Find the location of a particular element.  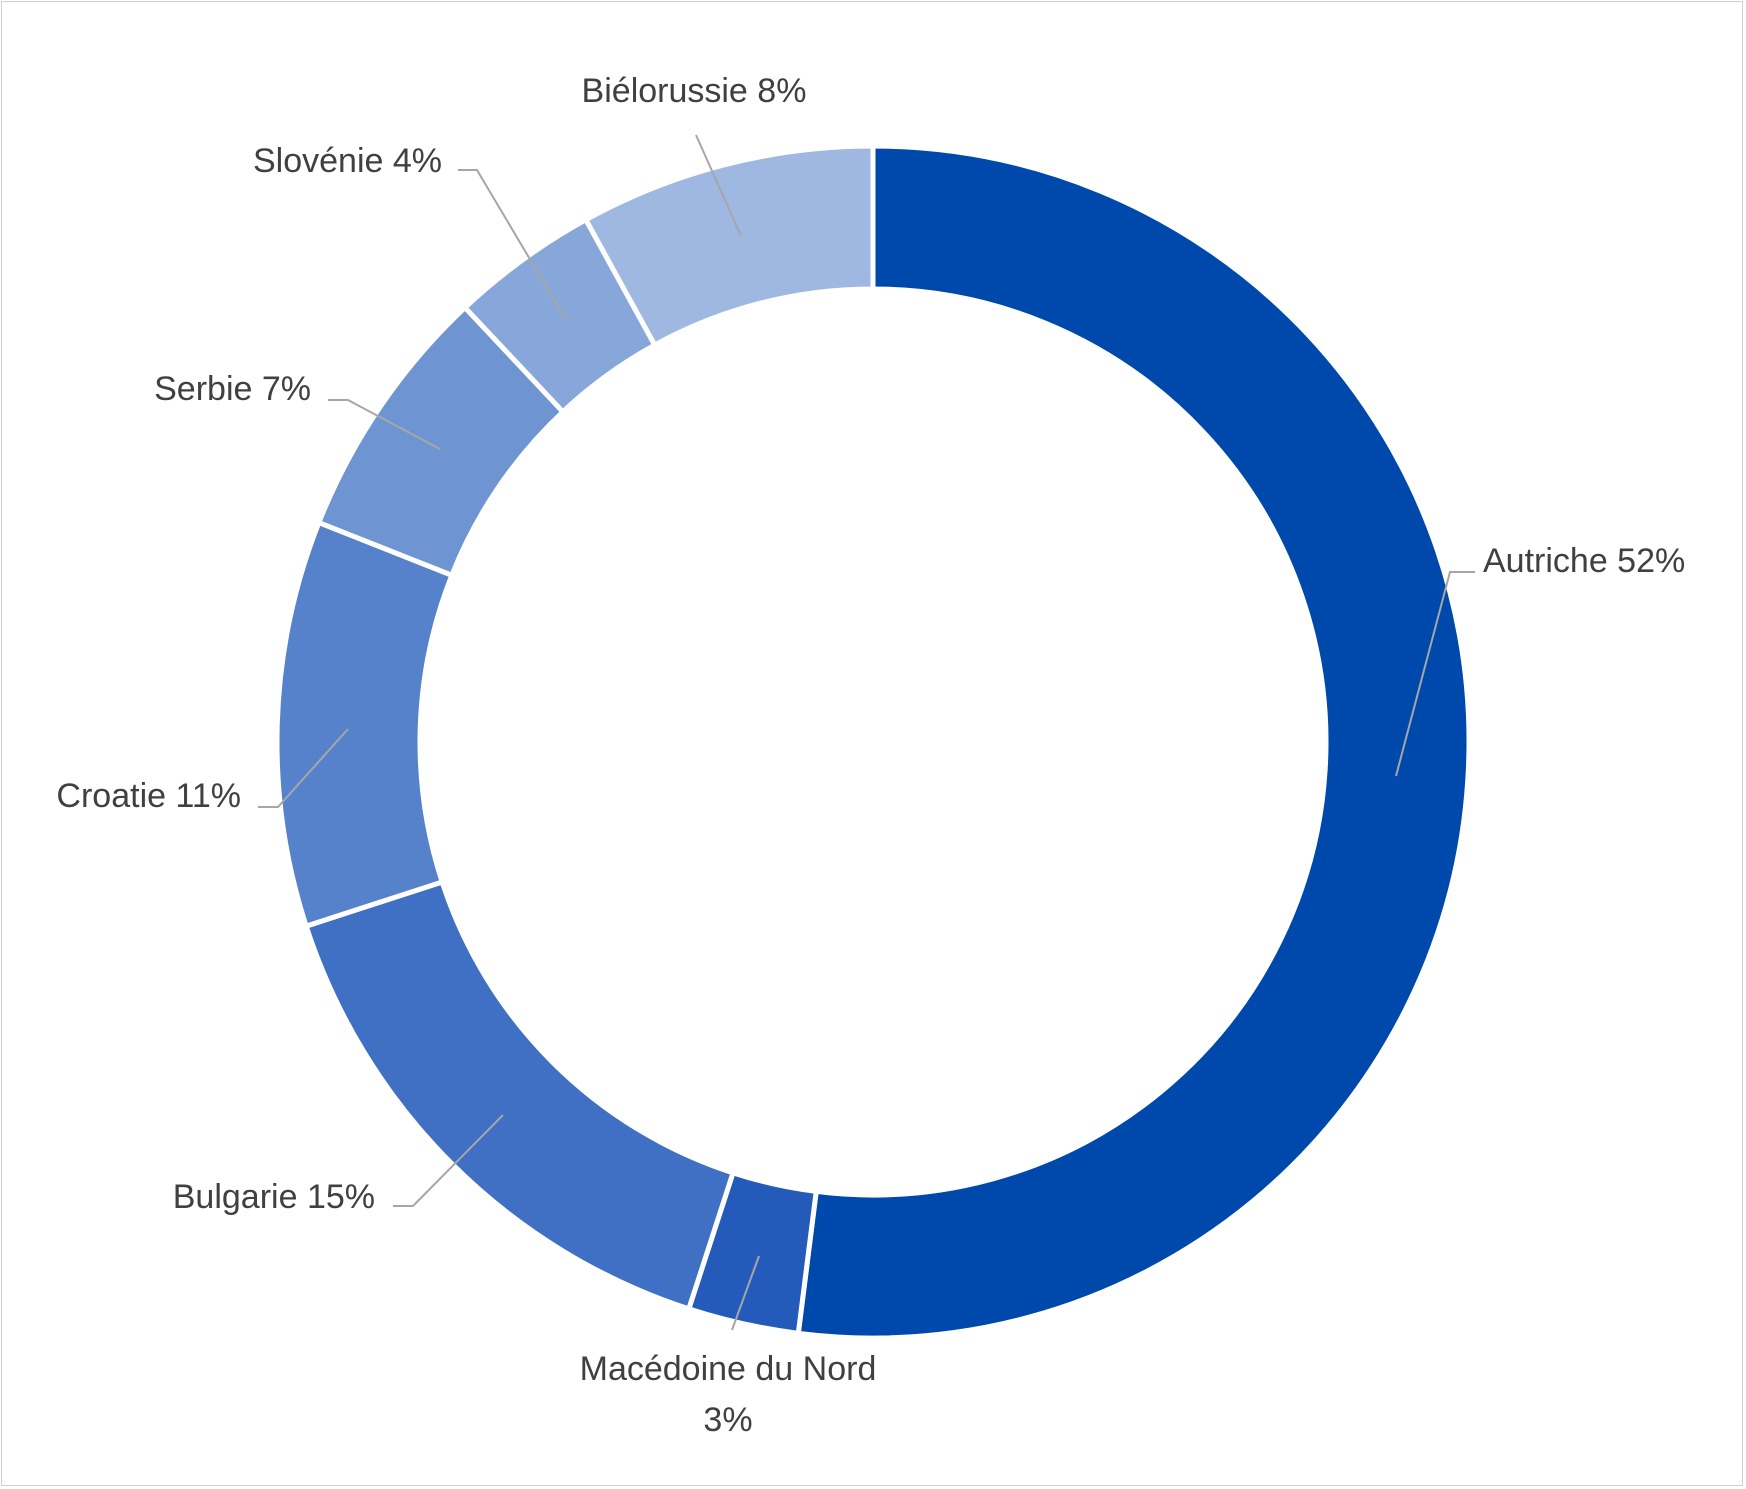

data-label-autriche: Autriche 52% is located at coordinates (1584, 561).